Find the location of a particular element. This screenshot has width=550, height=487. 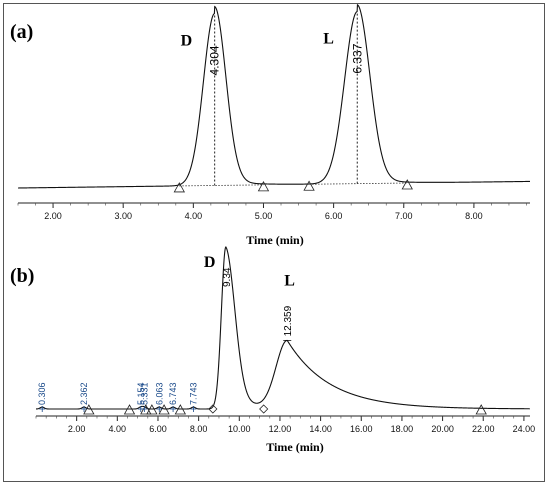

panel-a-tick-label: 6.00 is located at coordinates (334, 216).